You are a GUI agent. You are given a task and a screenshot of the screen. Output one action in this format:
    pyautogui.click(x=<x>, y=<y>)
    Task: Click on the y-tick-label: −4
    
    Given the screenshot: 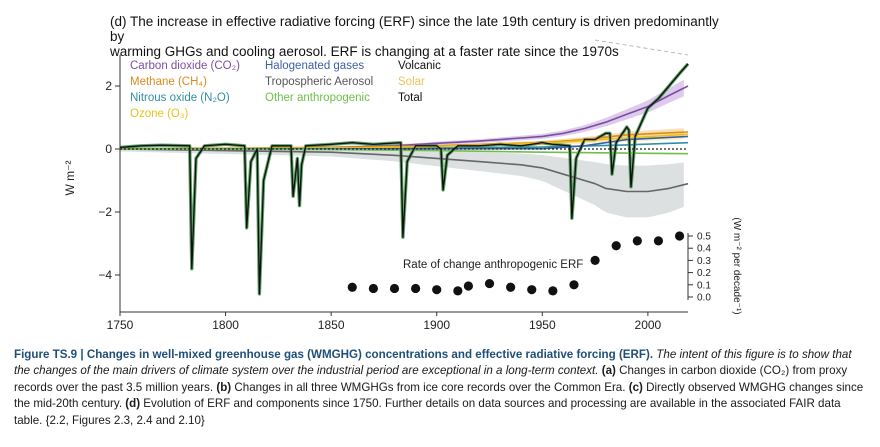 What is the action you would take?
    pyautogui.click(x=105, y=275)
    